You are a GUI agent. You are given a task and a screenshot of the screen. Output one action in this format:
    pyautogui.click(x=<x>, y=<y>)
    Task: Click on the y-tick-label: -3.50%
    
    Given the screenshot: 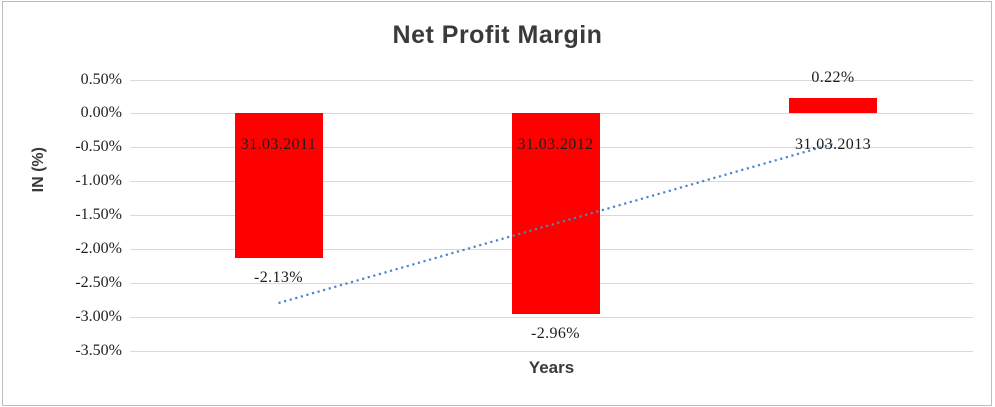 What is the action you would take?
    pyautogui.click(x=98, y=350)
    